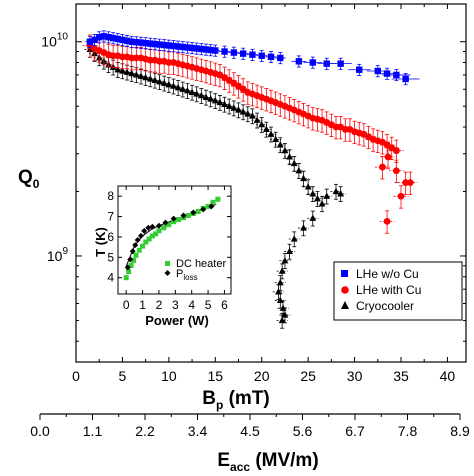  What do you see at coordinates (387, 274) in the screenshot?
I see `legend-label-lhe-wo-cu: LHe w/o Cu` at bounding box center [387, 274].